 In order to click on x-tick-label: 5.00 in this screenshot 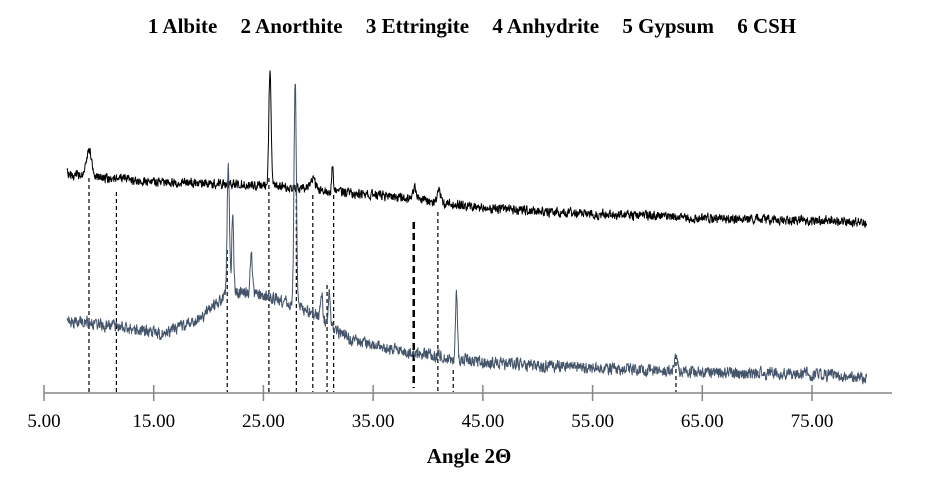, I will do `click(43, 421)`.